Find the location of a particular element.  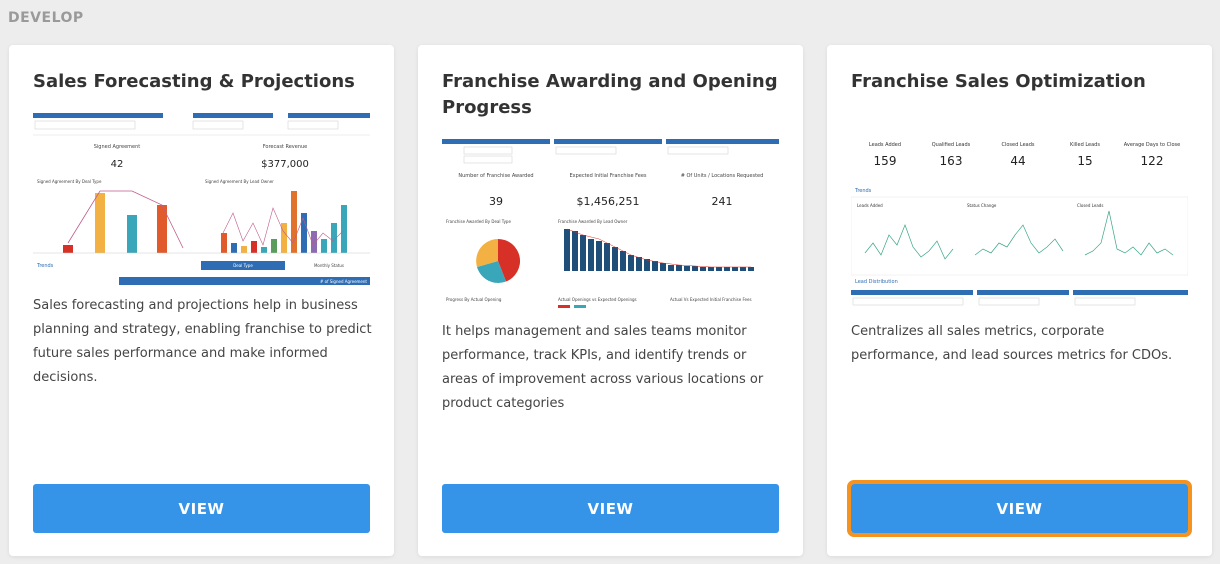

svg-text: Franchise Awarded By Deal Type is located at coordinates (478, 221).